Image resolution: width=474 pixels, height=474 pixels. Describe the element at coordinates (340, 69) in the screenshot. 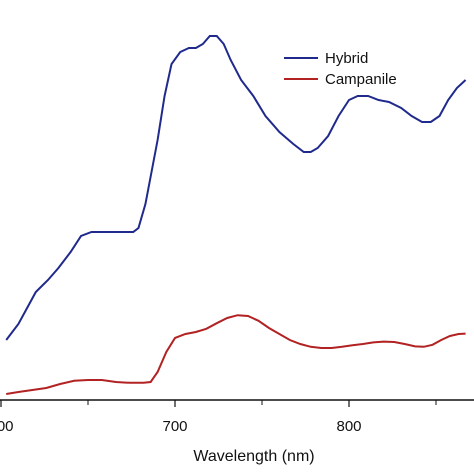

I see `legend: Hybrid Campanile` at that location.